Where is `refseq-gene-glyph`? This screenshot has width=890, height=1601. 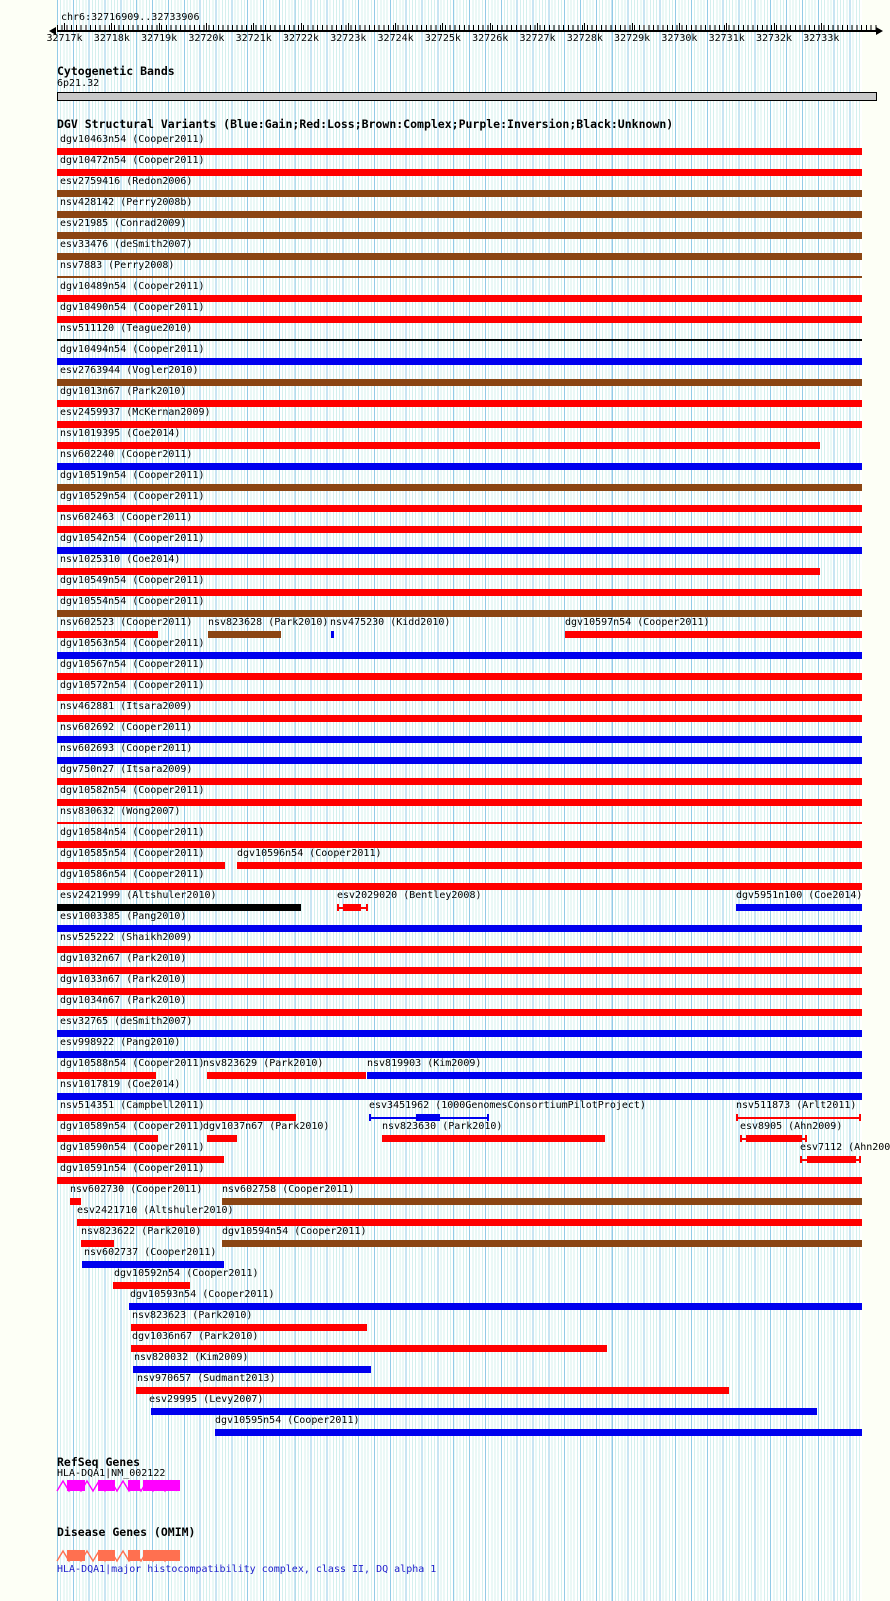
refseq-gene-glyph is located at coordinates (120, 1486).